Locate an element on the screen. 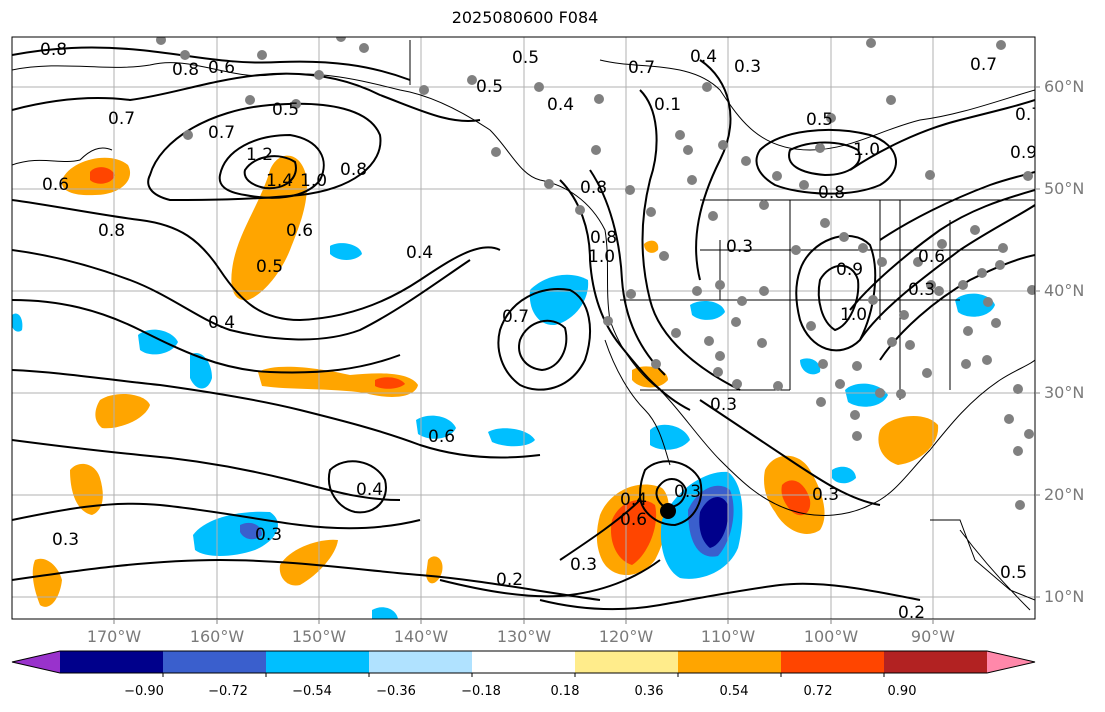 This screenshot has width=1105, height=712. lat-label: 20°N is located at coordinates (1064, 494).